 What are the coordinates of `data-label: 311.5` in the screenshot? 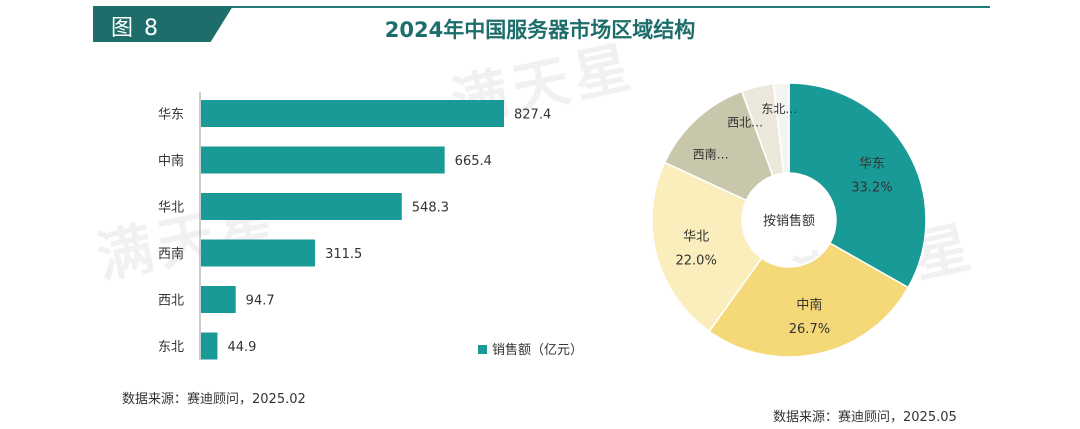 It's located at (343, 254).